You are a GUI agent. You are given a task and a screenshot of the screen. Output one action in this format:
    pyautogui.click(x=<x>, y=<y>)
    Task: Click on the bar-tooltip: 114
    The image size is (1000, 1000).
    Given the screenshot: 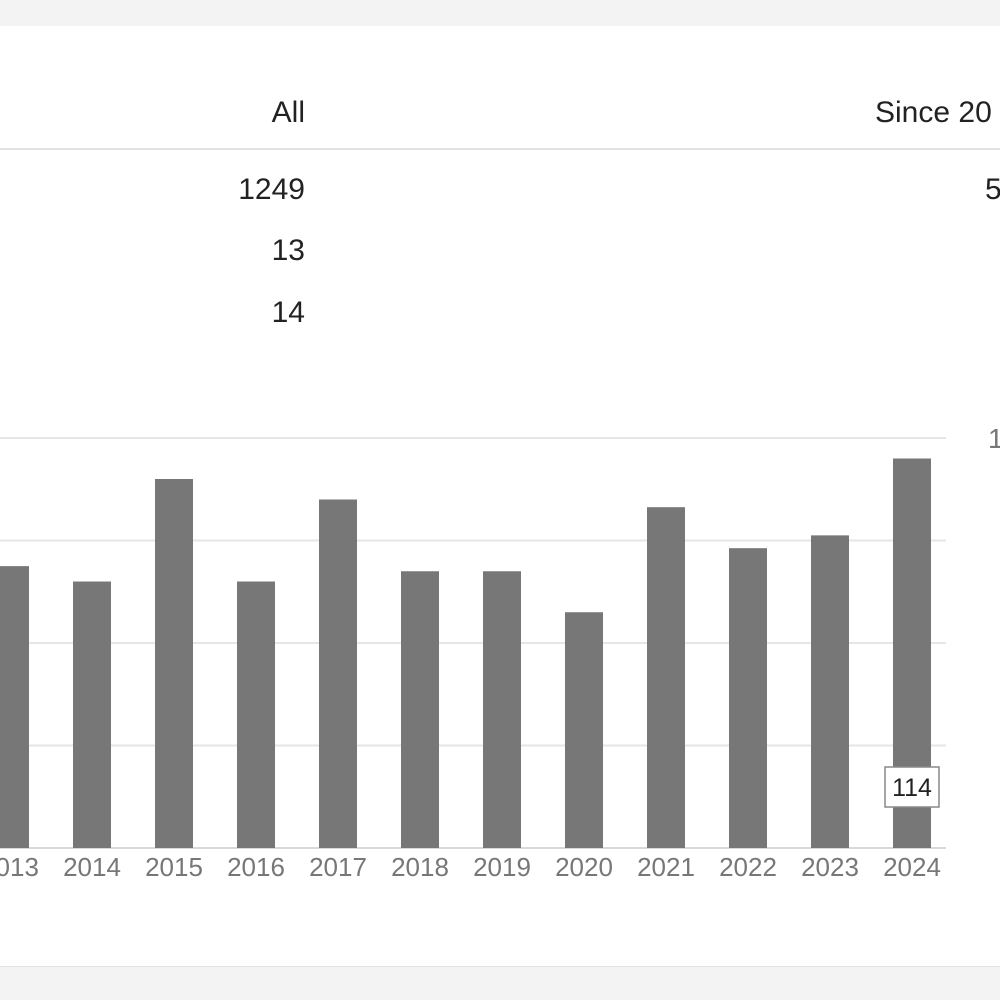 What is the action you would take?
    pyautogui.click(x=912, y=787)
    